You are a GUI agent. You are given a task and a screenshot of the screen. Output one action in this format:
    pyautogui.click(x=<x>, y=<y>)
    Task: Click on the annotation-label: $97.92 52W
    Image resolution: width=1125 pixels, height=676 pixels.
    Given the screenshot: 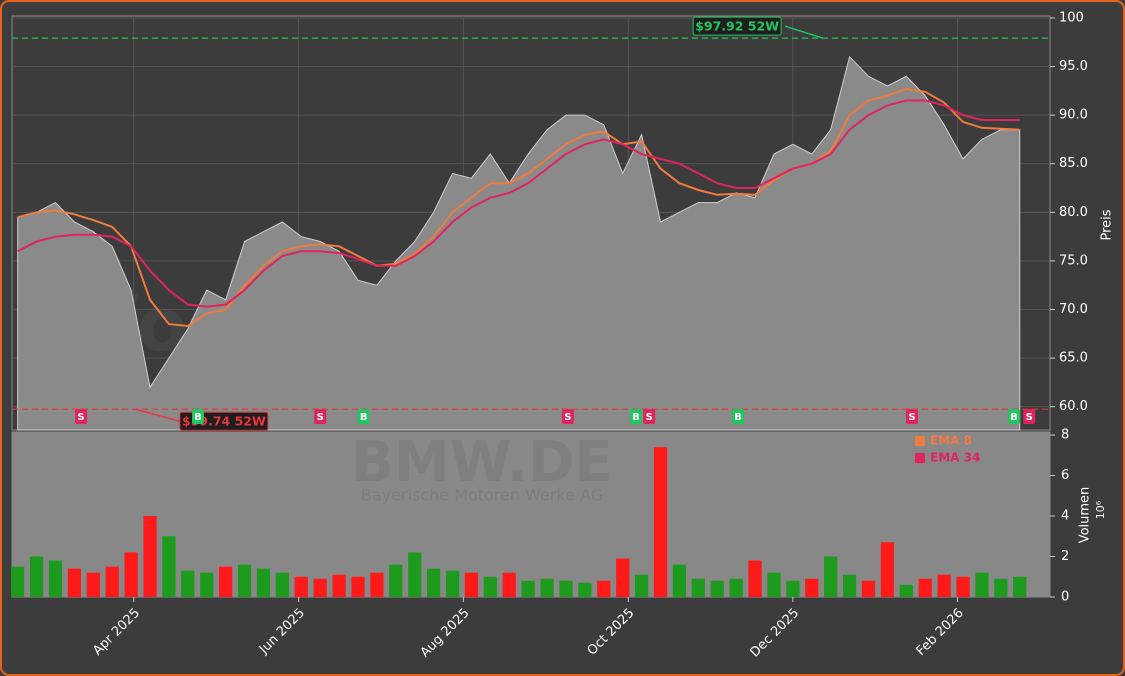 What is the action you would take?
    pyautogui.click(x=737, y=26)
    